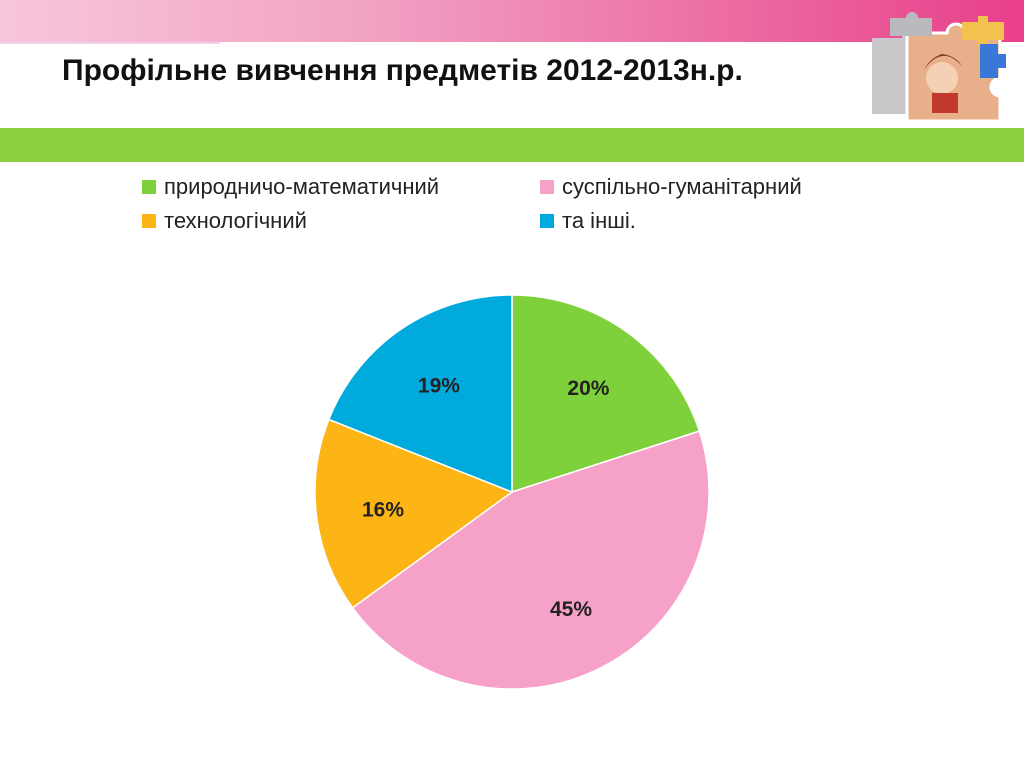 Image resolution: width=1024 pixels, height=768 pixels. I want to click on slice-social-humanitarian, so click(530, 560).